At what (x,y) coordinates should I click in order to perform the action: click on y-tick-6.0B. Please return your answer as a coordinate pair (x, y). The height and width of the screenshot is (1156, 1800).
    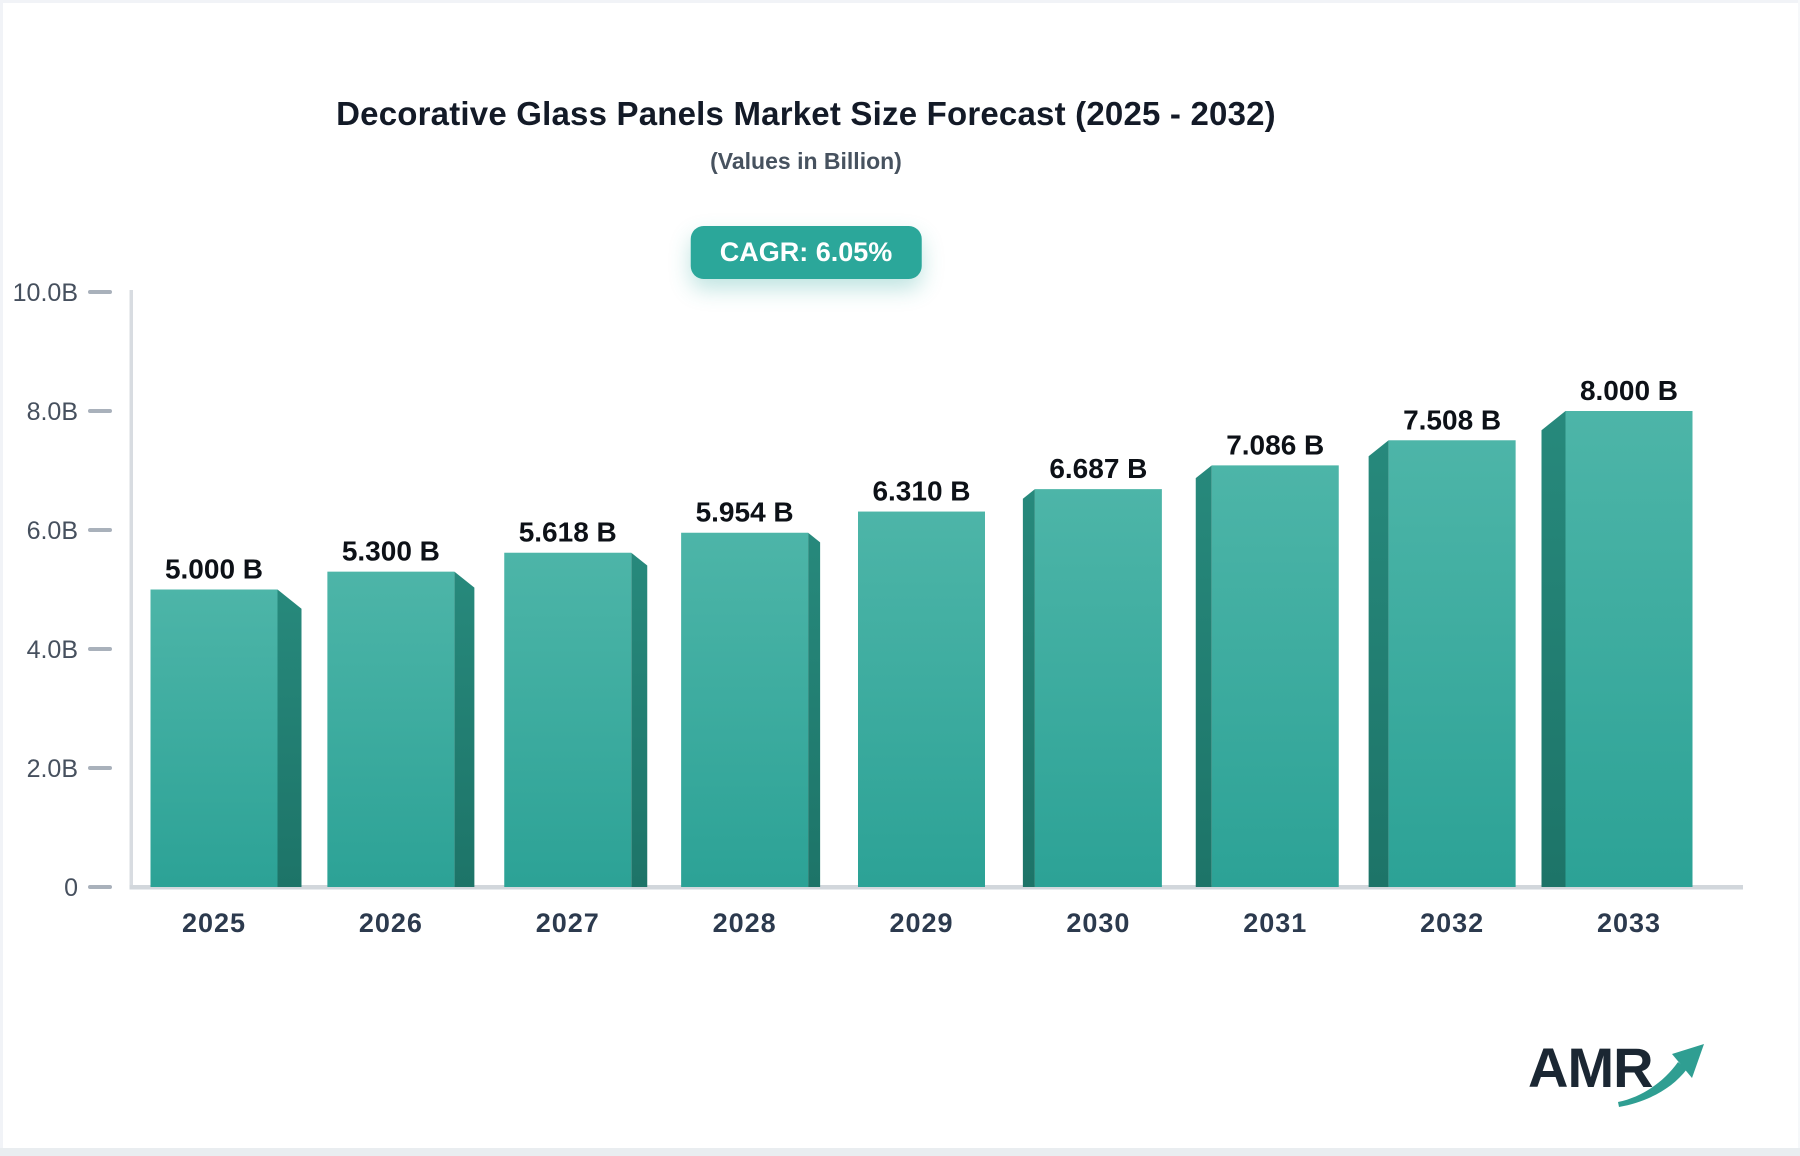
    Looking at the image, I should click on (100, 530).